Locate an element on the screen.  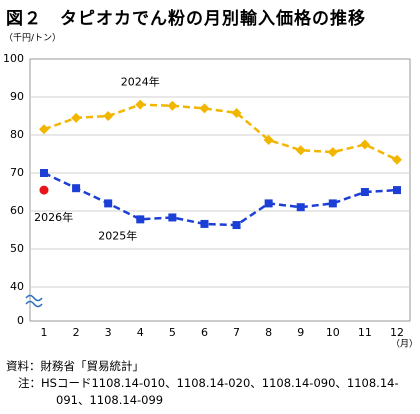
chart-title: 図２ タピオカでん粉の月別輸入価格の推移 is located at coordinates (186, 19).